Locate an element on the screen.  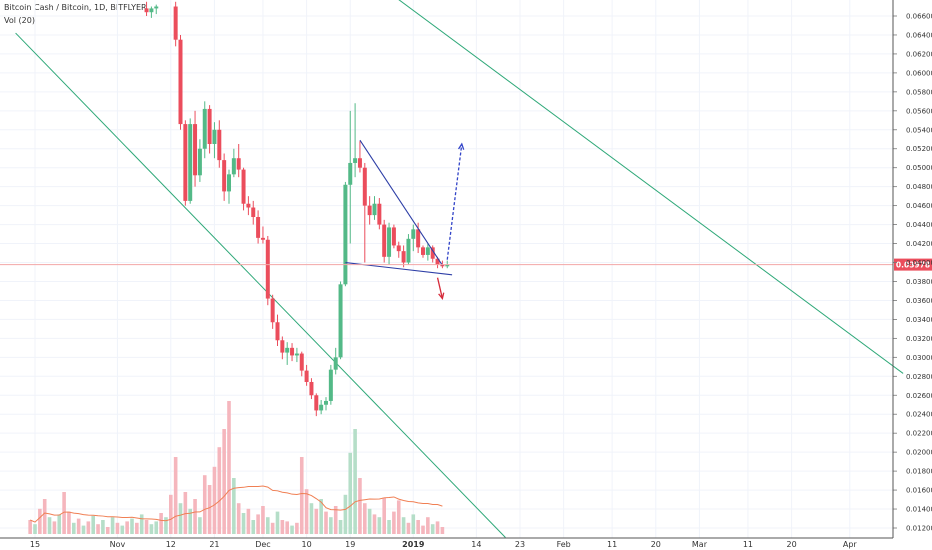
last-price-badge is located at coordinates (913, 264).